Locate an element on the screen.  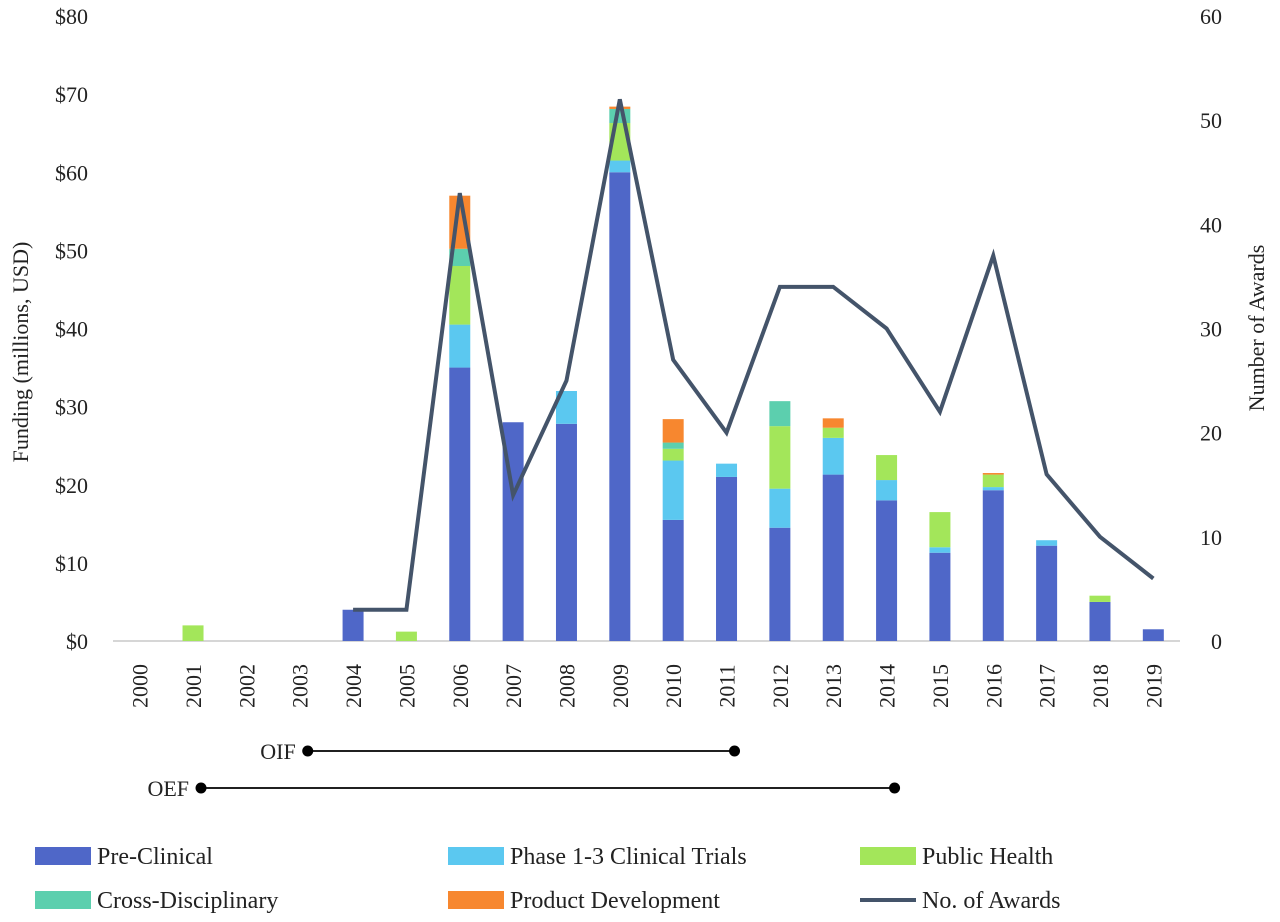
y2-tick-label: 50 is located at coordinates (1211, 120).